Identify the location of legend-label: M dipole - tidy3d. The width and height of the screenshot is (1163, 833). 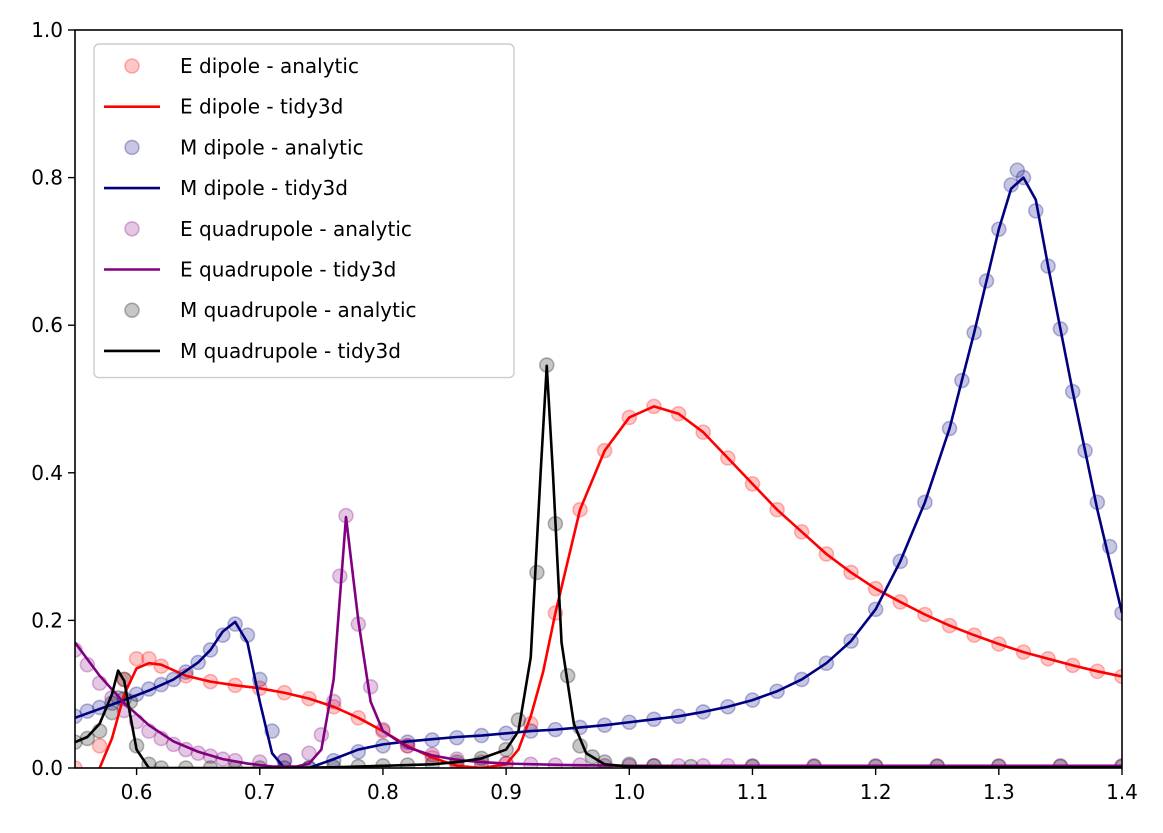
(264, 188).